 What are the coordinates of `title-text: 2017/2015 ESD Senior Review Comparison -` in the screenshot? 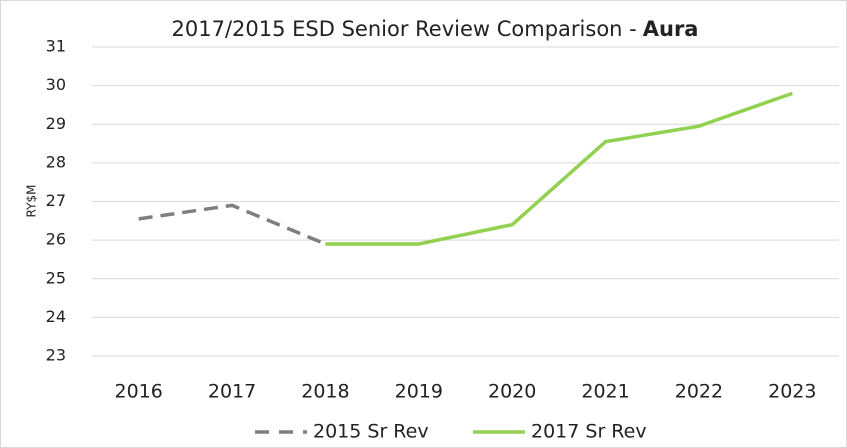 It's located at (404, 29).